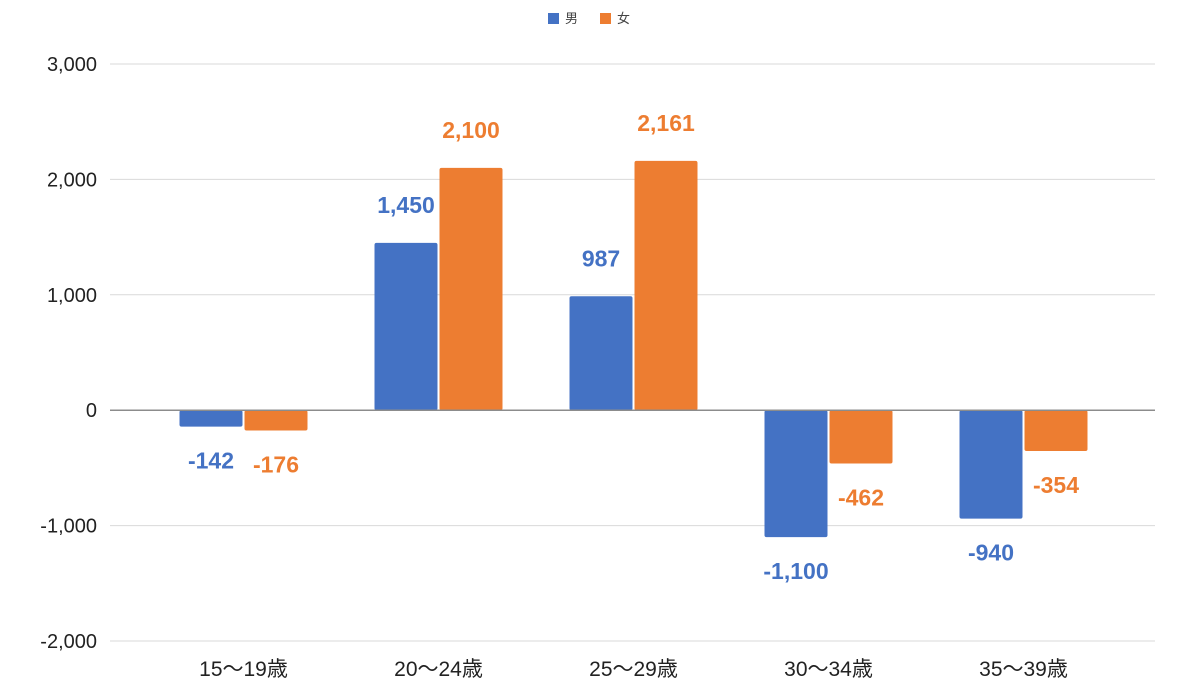 Image resolution: width=1177 pixels, height=694 pixels. I want to click on data-label: 2,100, so click(471, 130).